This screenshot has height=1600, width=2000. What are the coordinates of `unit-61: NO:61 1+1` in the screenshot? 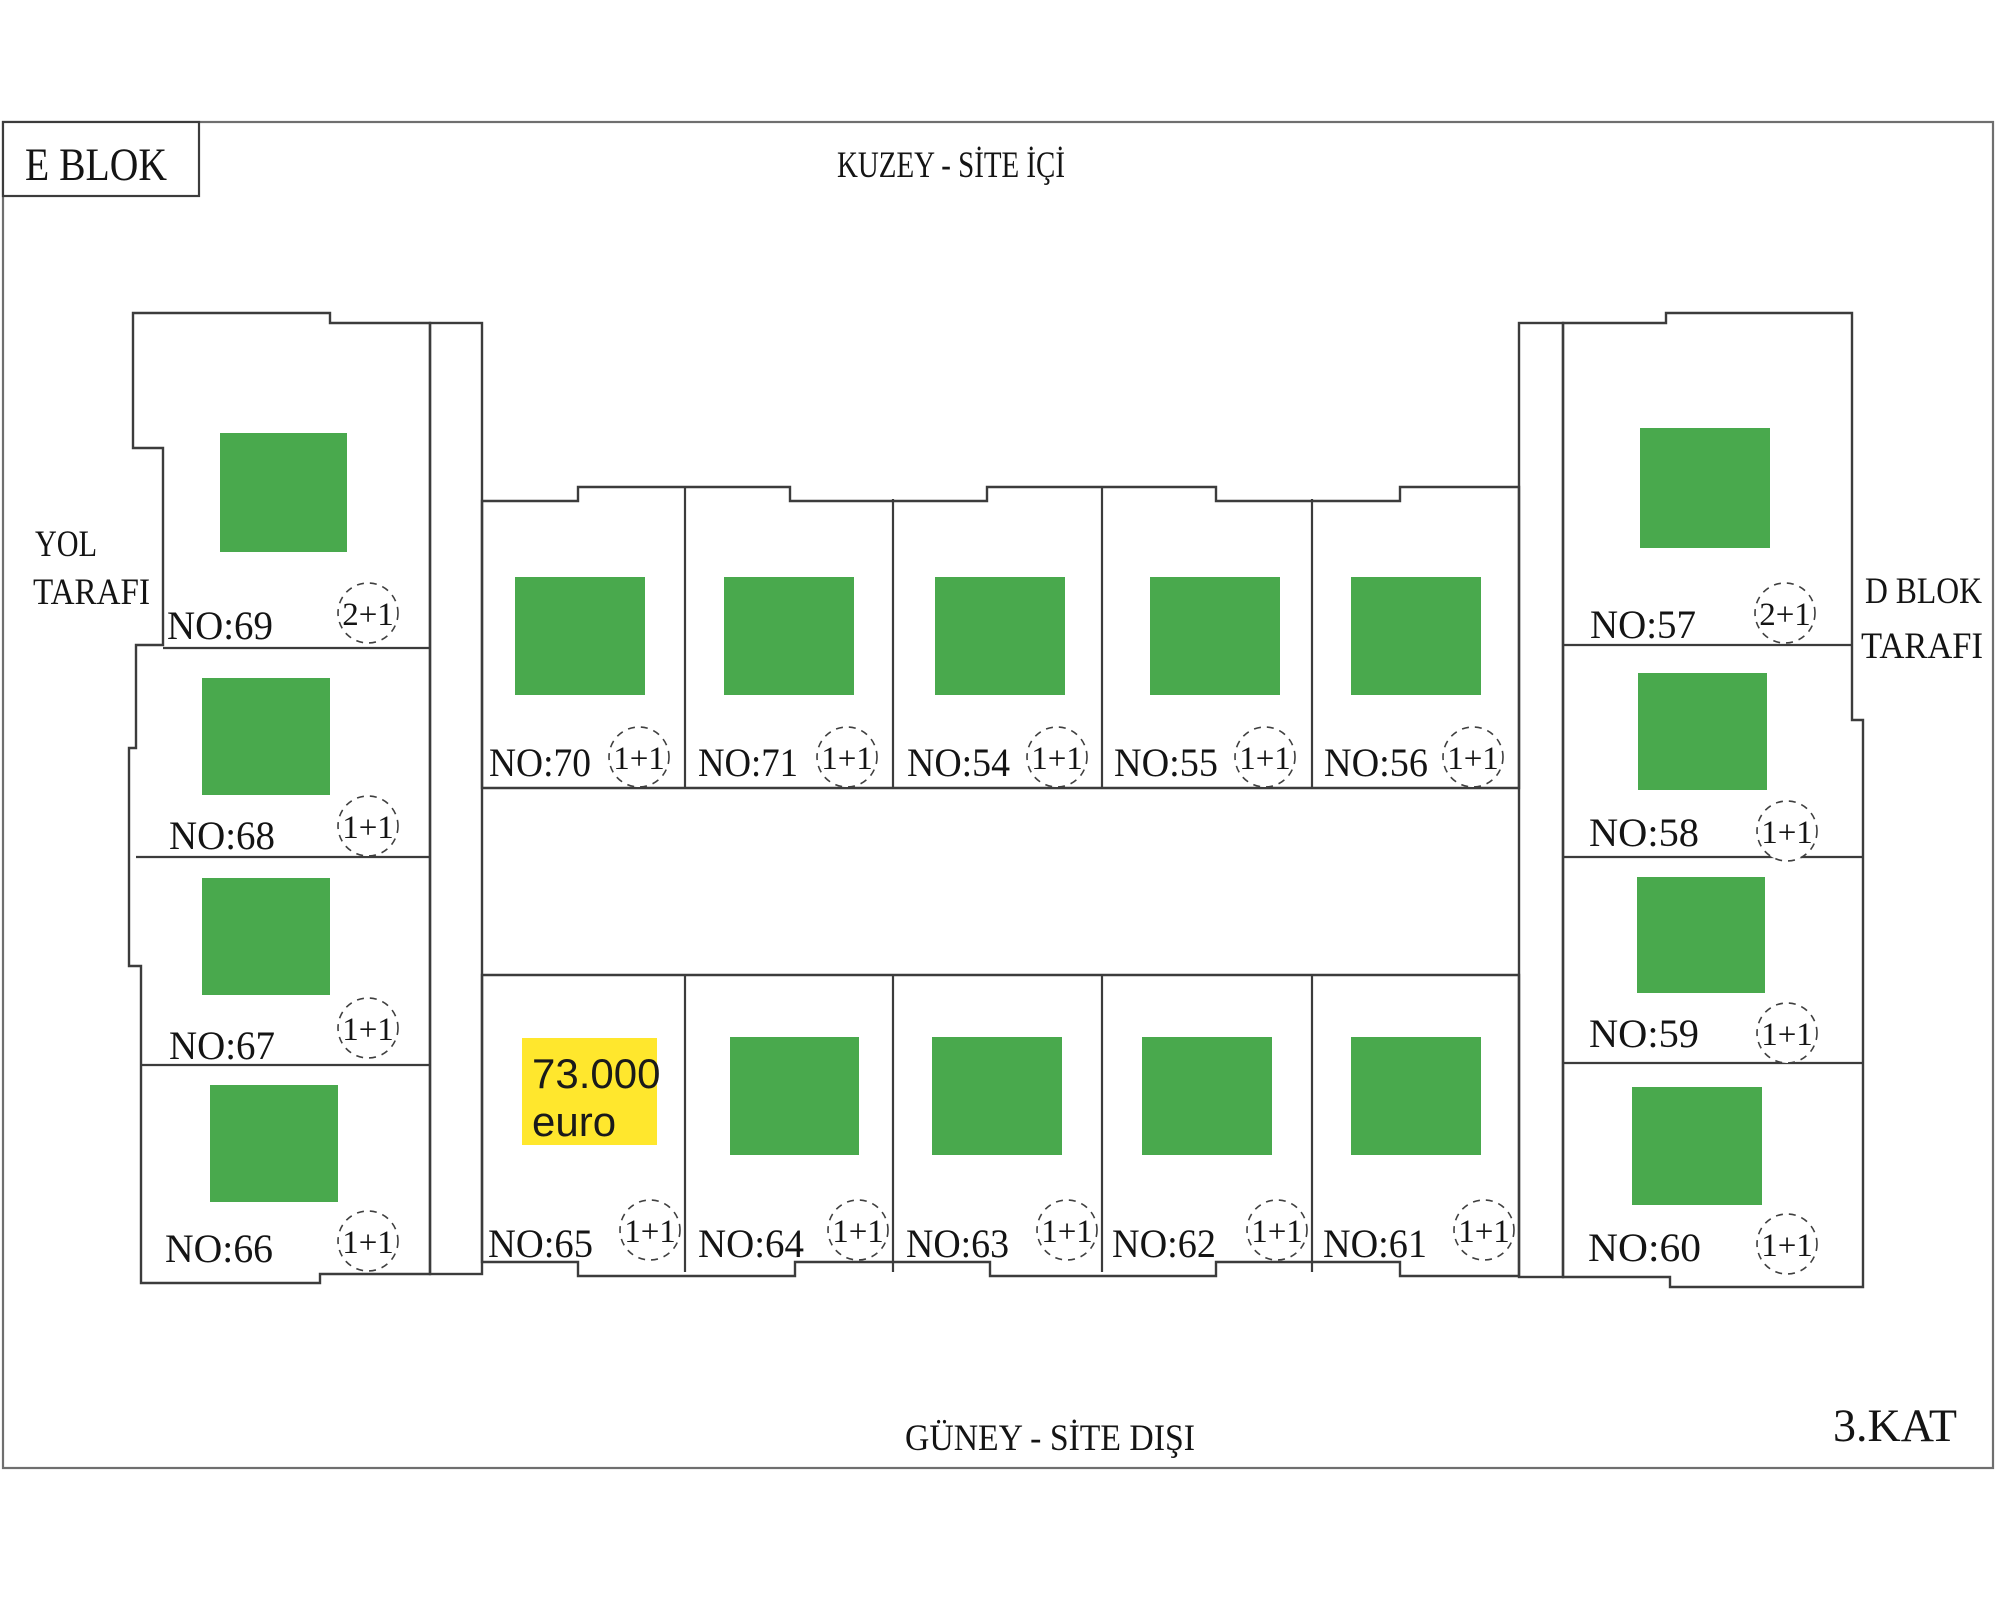 It's located at (1419, 1151).